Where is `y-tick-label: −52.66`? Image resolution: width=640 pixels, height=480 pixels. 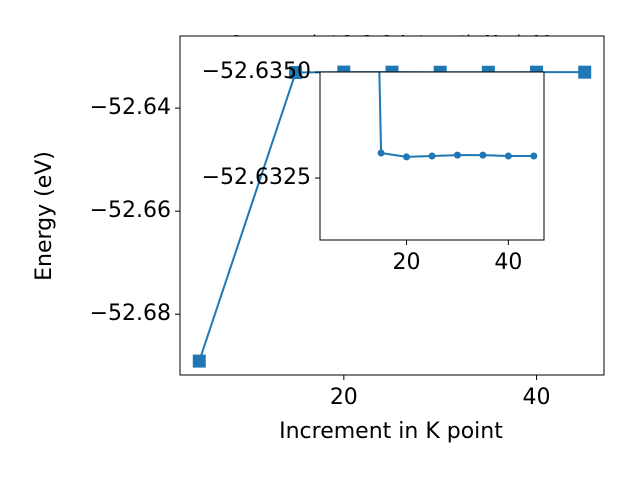 y-tick-label: −52.66 is located at coordinates (130, 210).